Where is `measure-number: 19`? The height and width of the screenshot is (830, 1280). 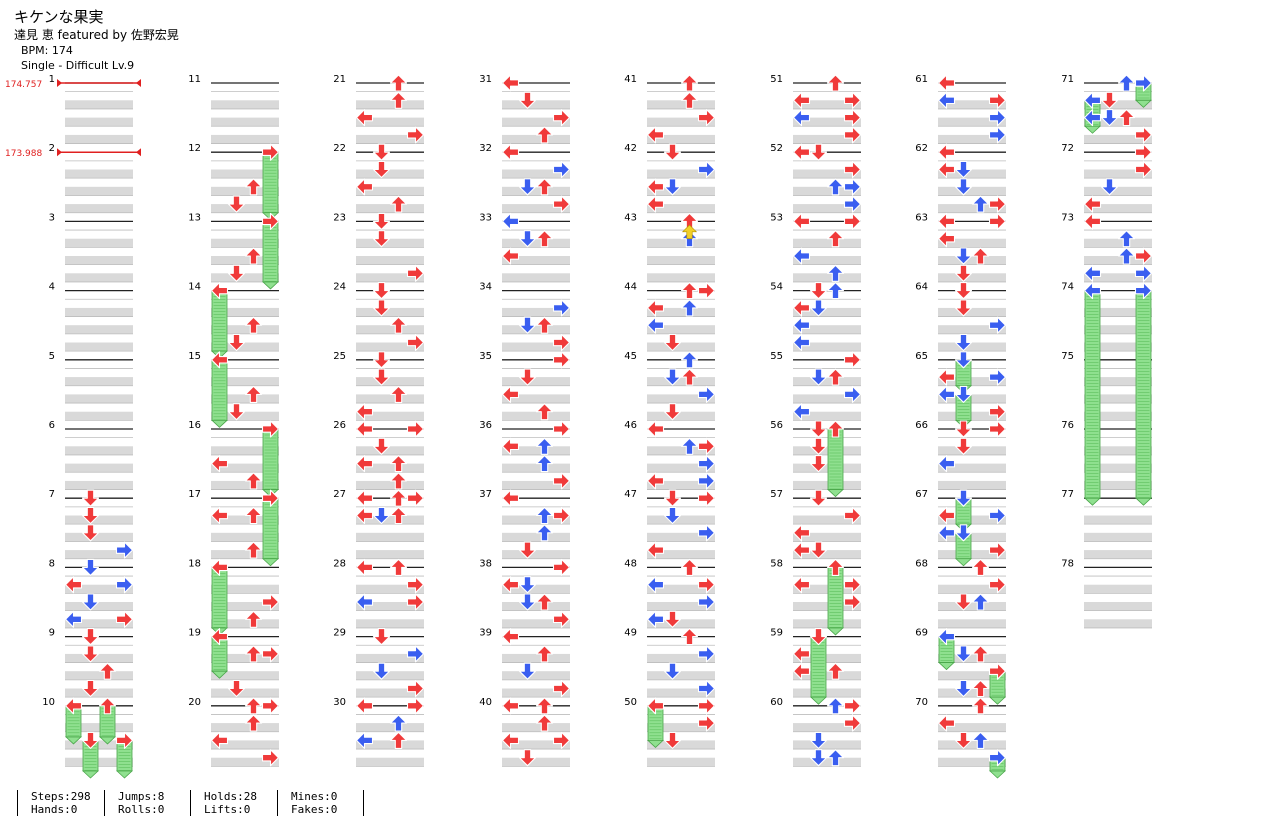
measure-number: 19 is located at coordinates (194, 633).